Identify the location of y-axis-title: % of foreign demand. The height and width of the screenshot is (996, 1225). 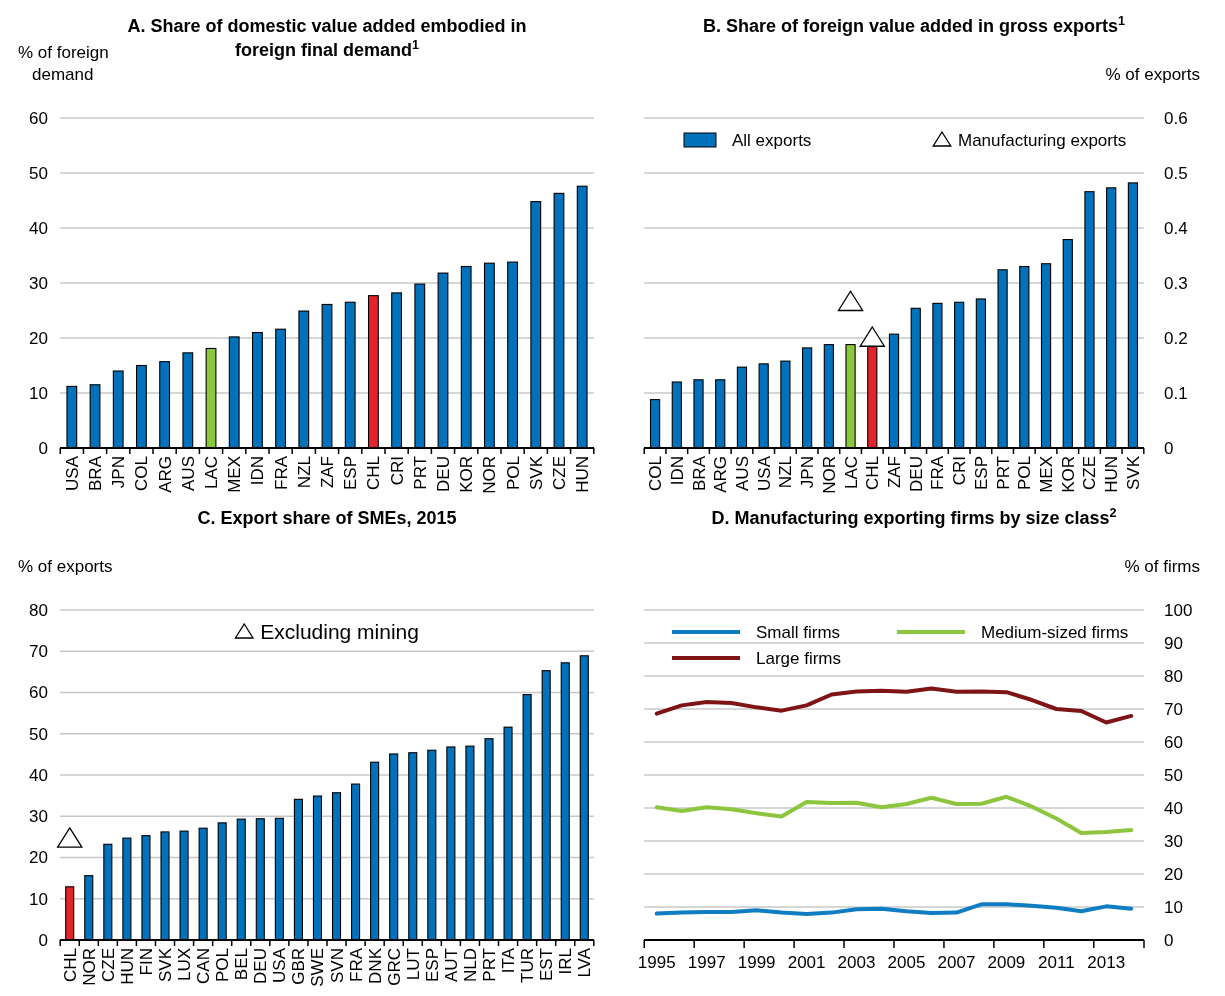
(63, 63).